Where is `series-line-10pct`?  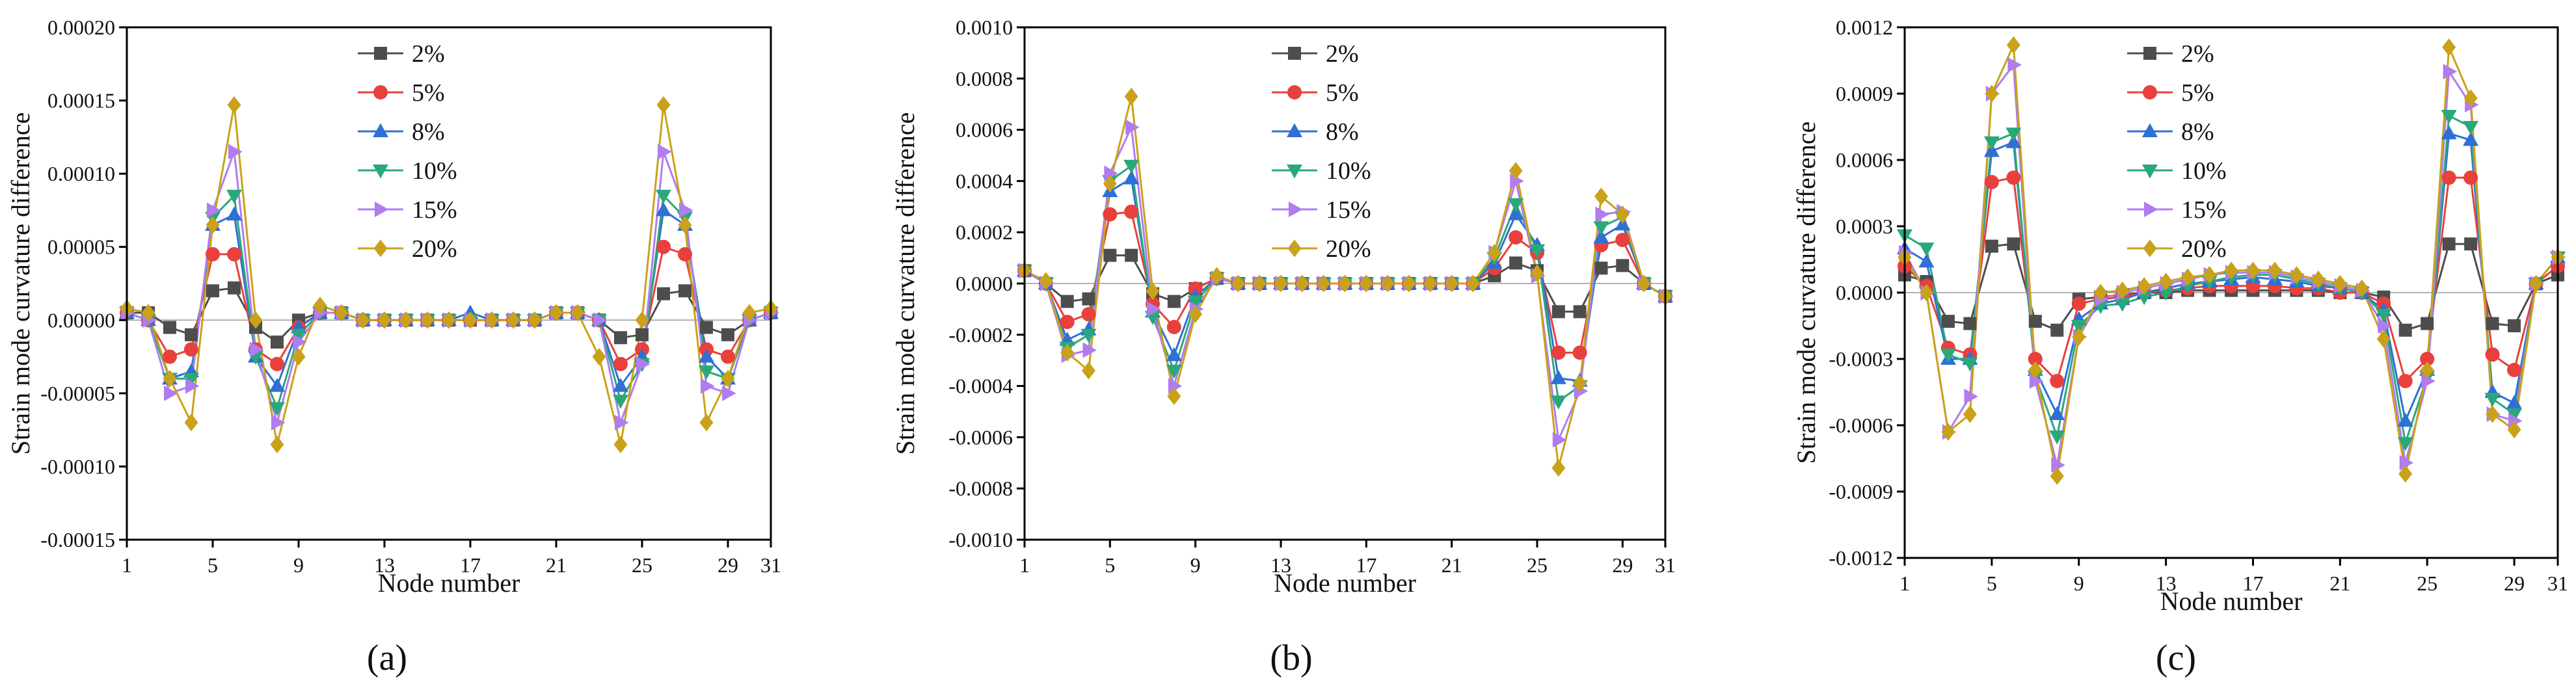
series-line-10pct is located at coordinates (448, 302).